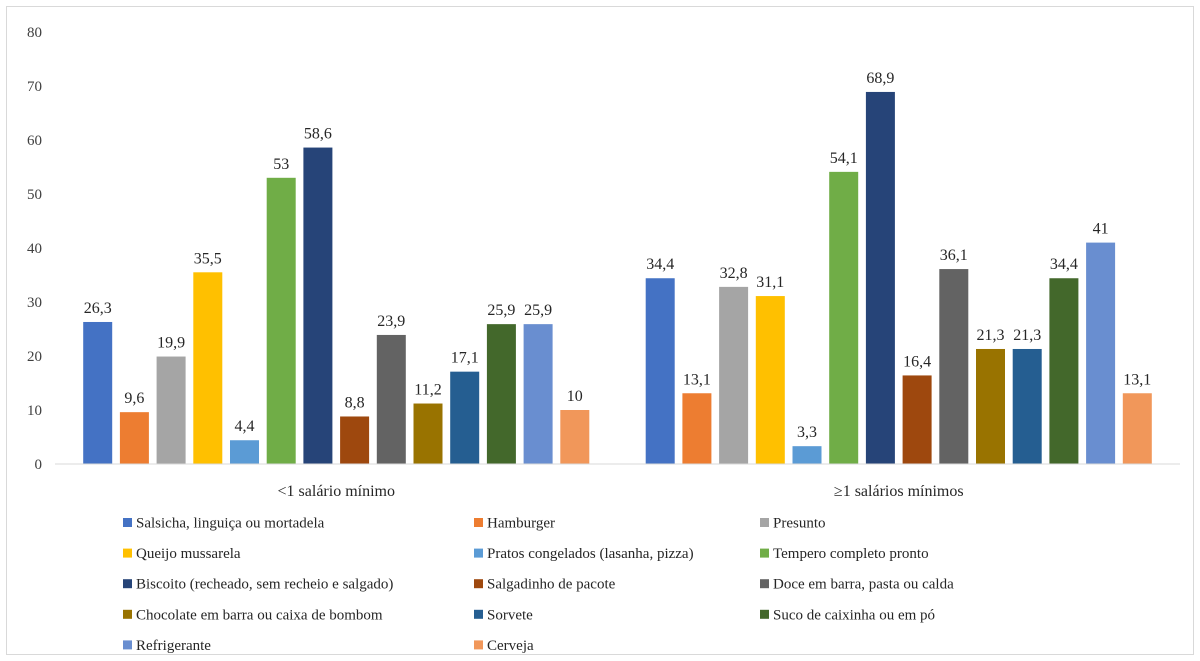 This screenshot has width=1200, height=661. What do you see at coordinates (34, 303) in the screenshot?
I see `y-tick-label: 30` at bounding box center [34, 303].